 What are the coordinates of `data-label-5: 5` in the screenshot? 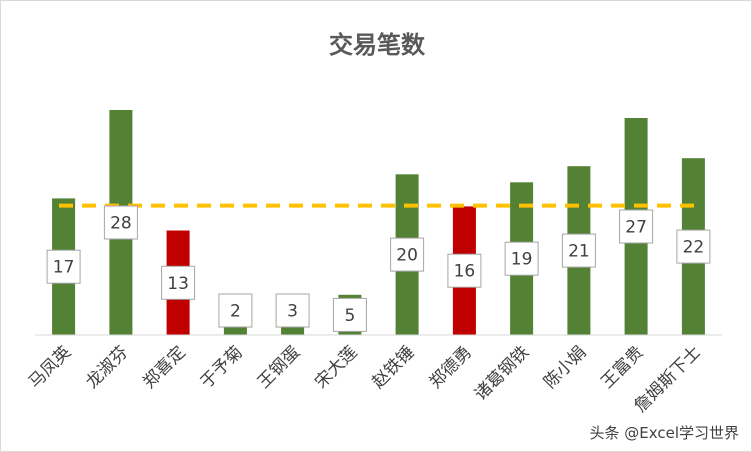 It's located at (349, 314).